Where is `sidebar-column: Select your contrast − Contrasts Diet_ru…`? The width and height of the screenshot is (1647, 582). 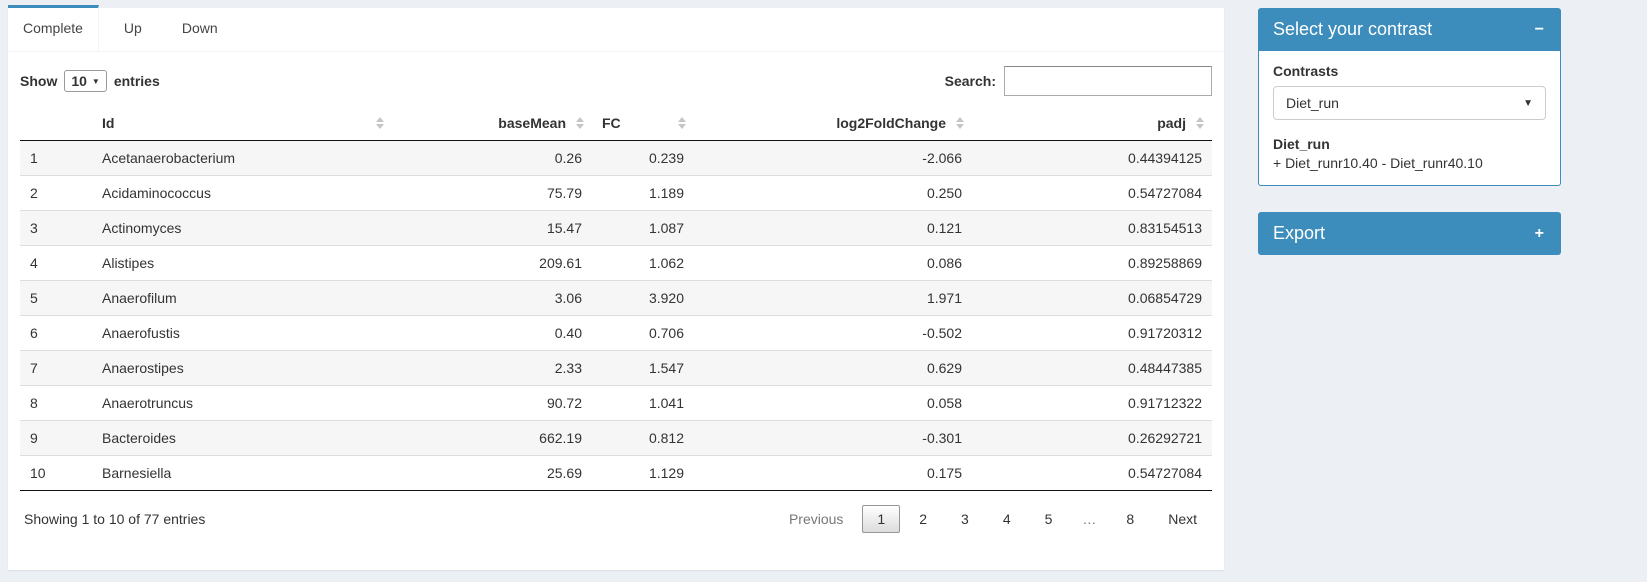
sidebar-column: Select your contrast − Contrasts Diet_ru… is located at coordinates (1409, 144).